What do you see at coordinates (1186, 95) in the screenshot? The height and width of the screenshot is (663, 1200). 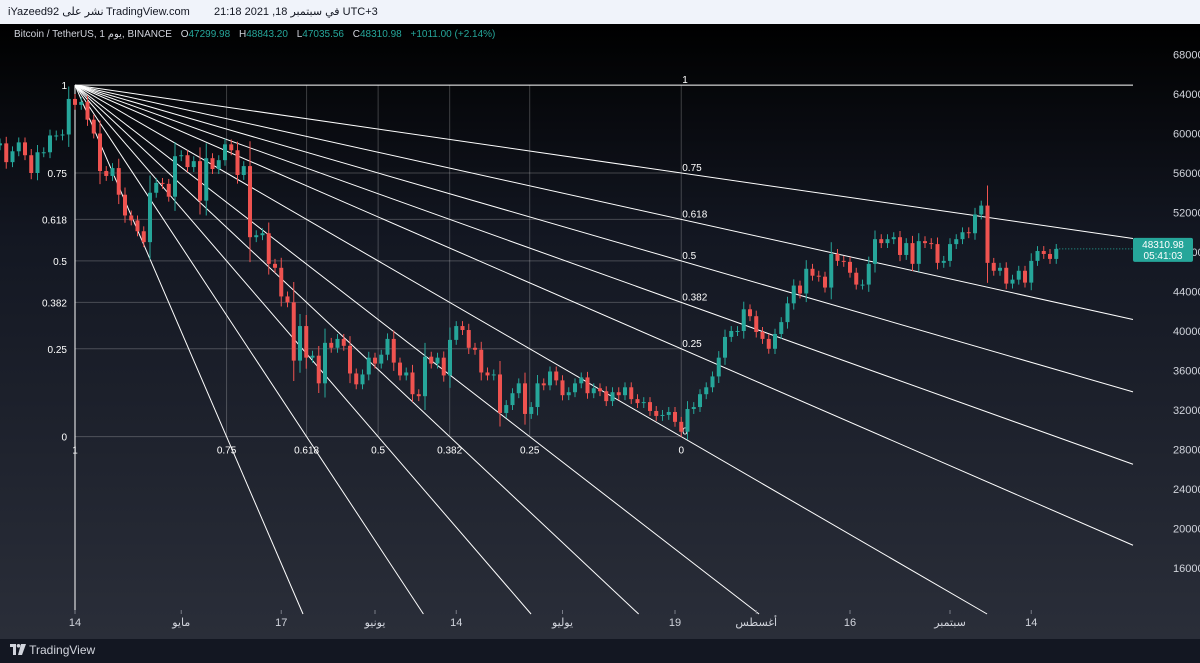 I see `y-tick-label: 64000.00` at bounding box center [1186, 95].